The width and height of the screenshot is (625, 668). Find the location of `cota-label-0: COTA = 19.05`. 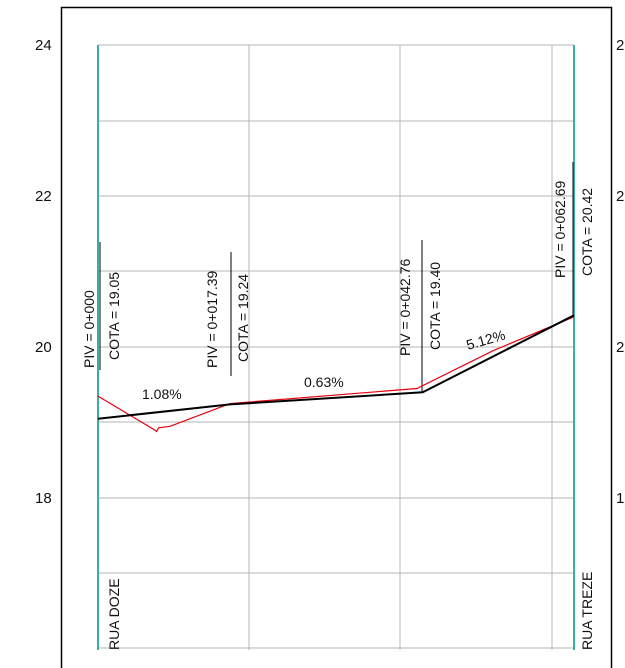

cota-label-0: COTA = 19.05 is located at coordinates (114, 316).